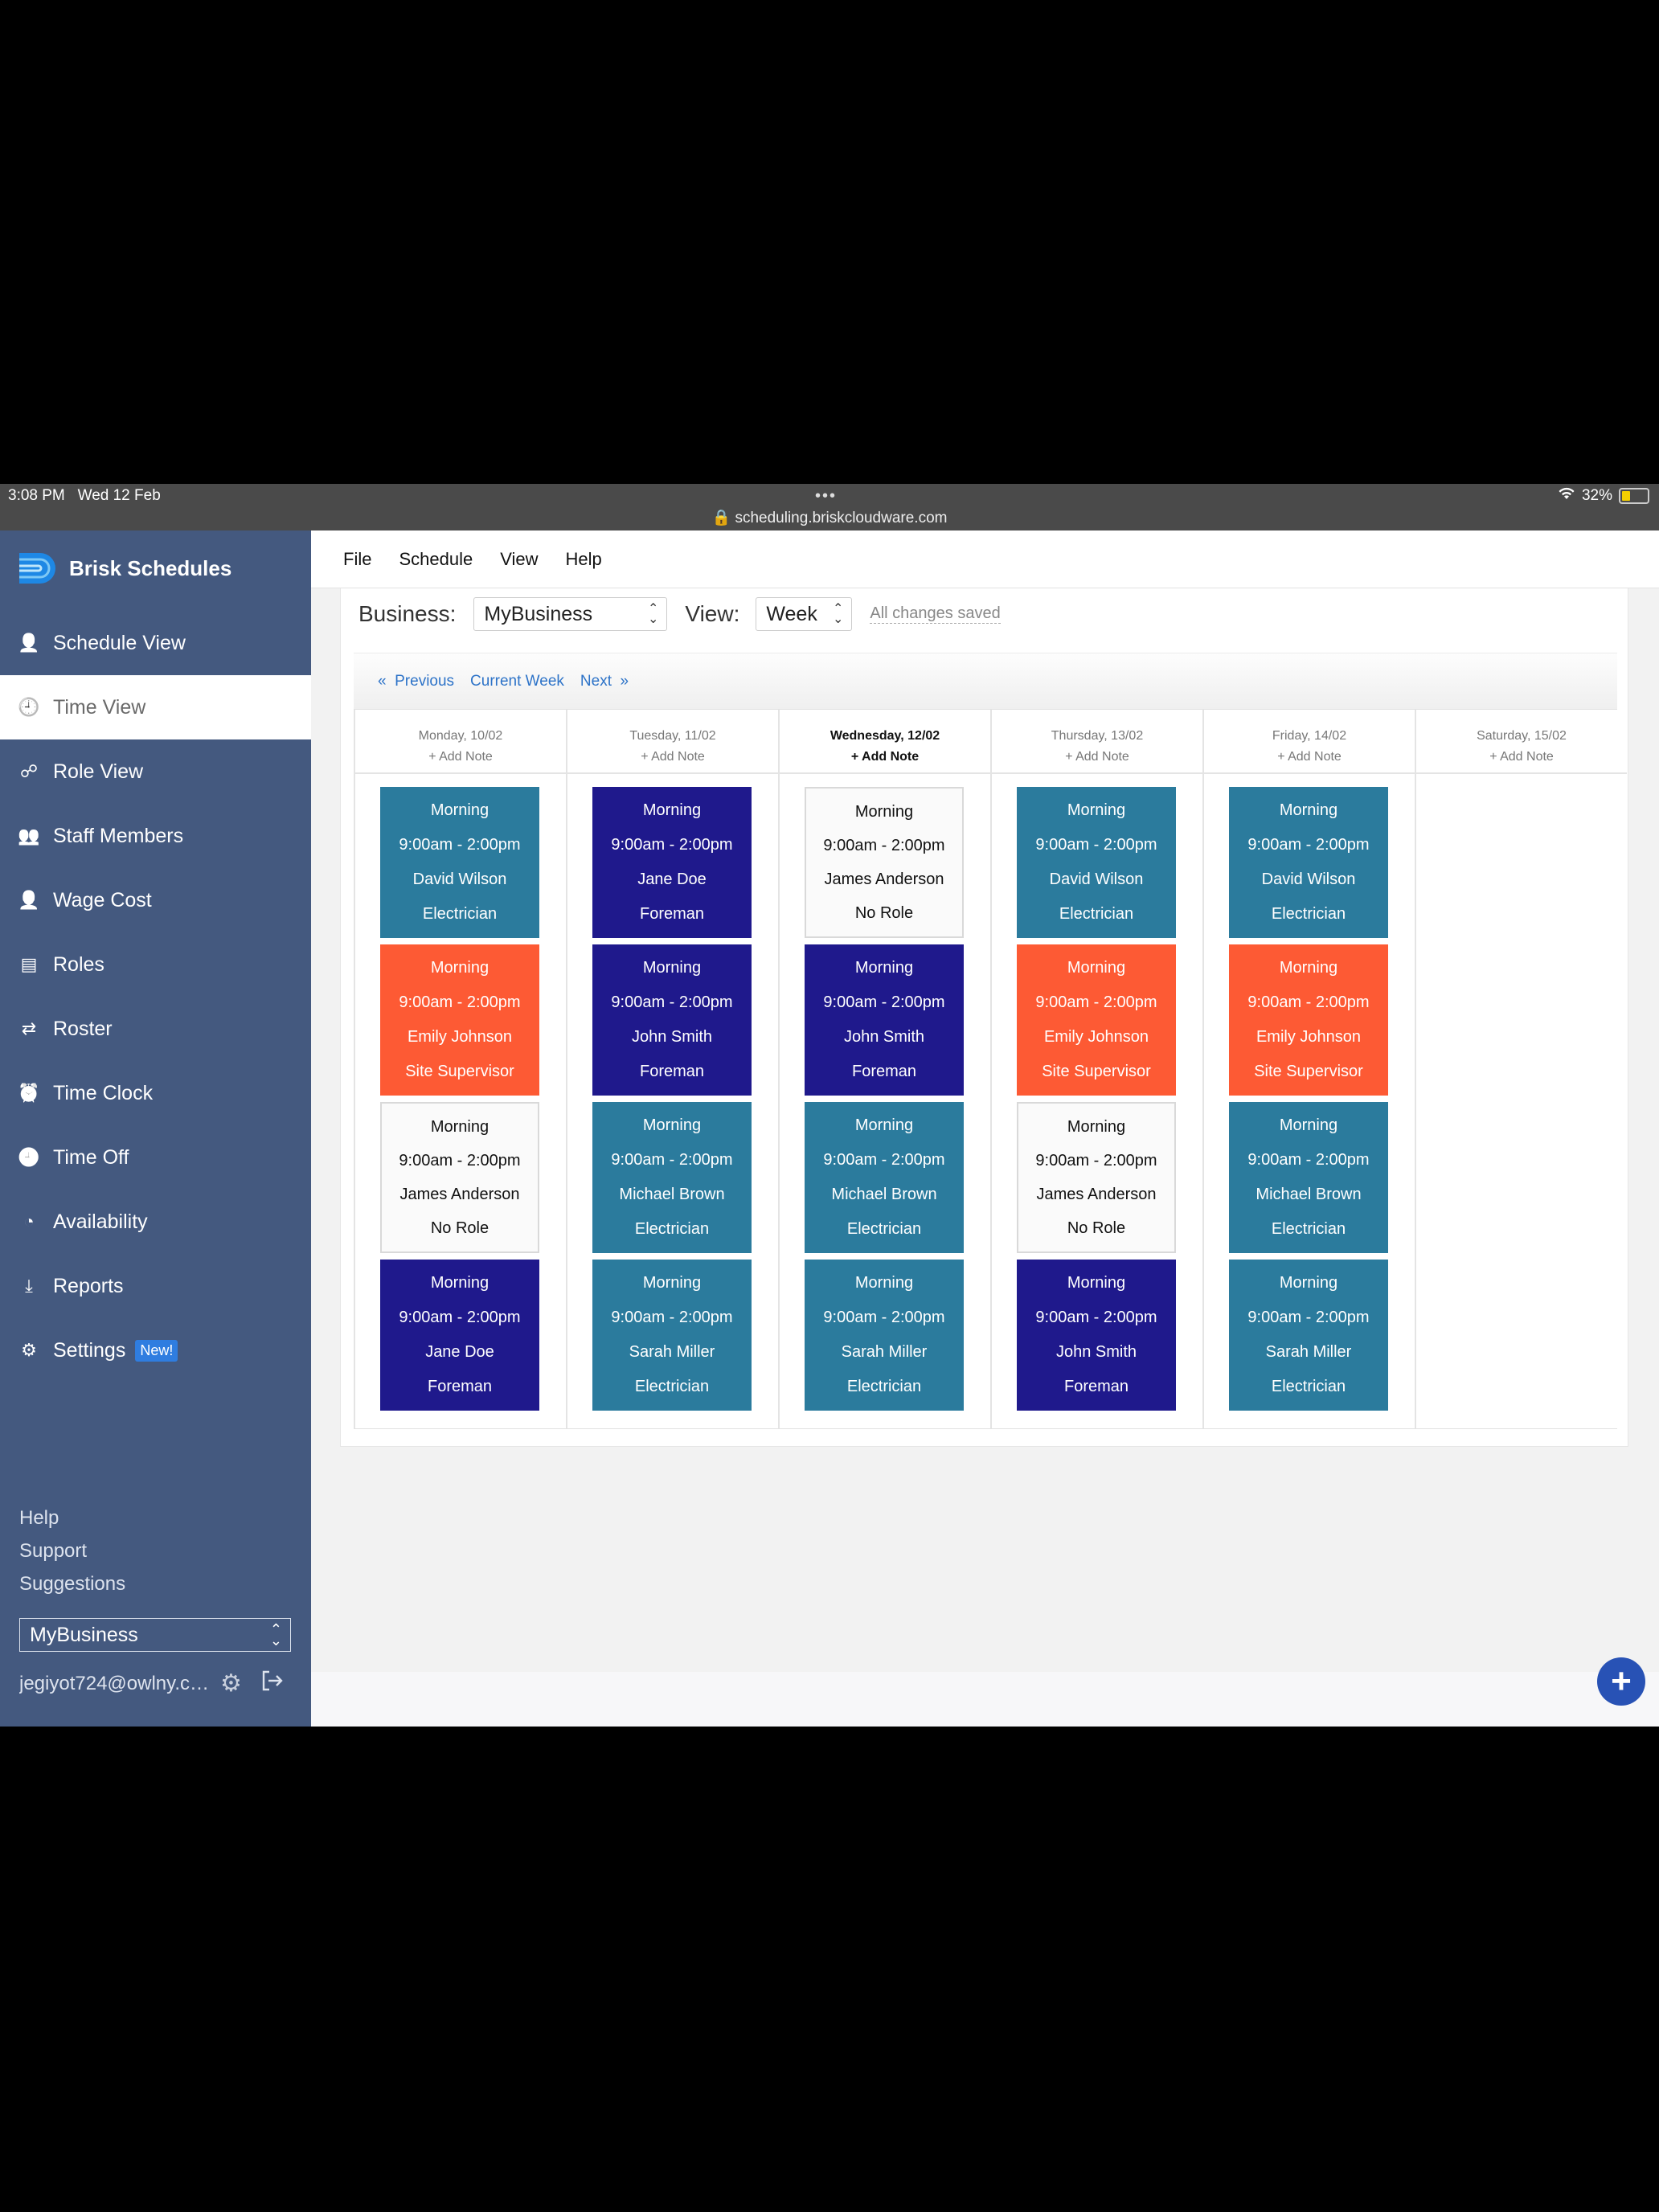 The width and height of the screenshot is (1659, 2212). What do you see at coordinates (357, 558) in the screenshot?
I see `menu-file: File` at bounding box center [357, 558].